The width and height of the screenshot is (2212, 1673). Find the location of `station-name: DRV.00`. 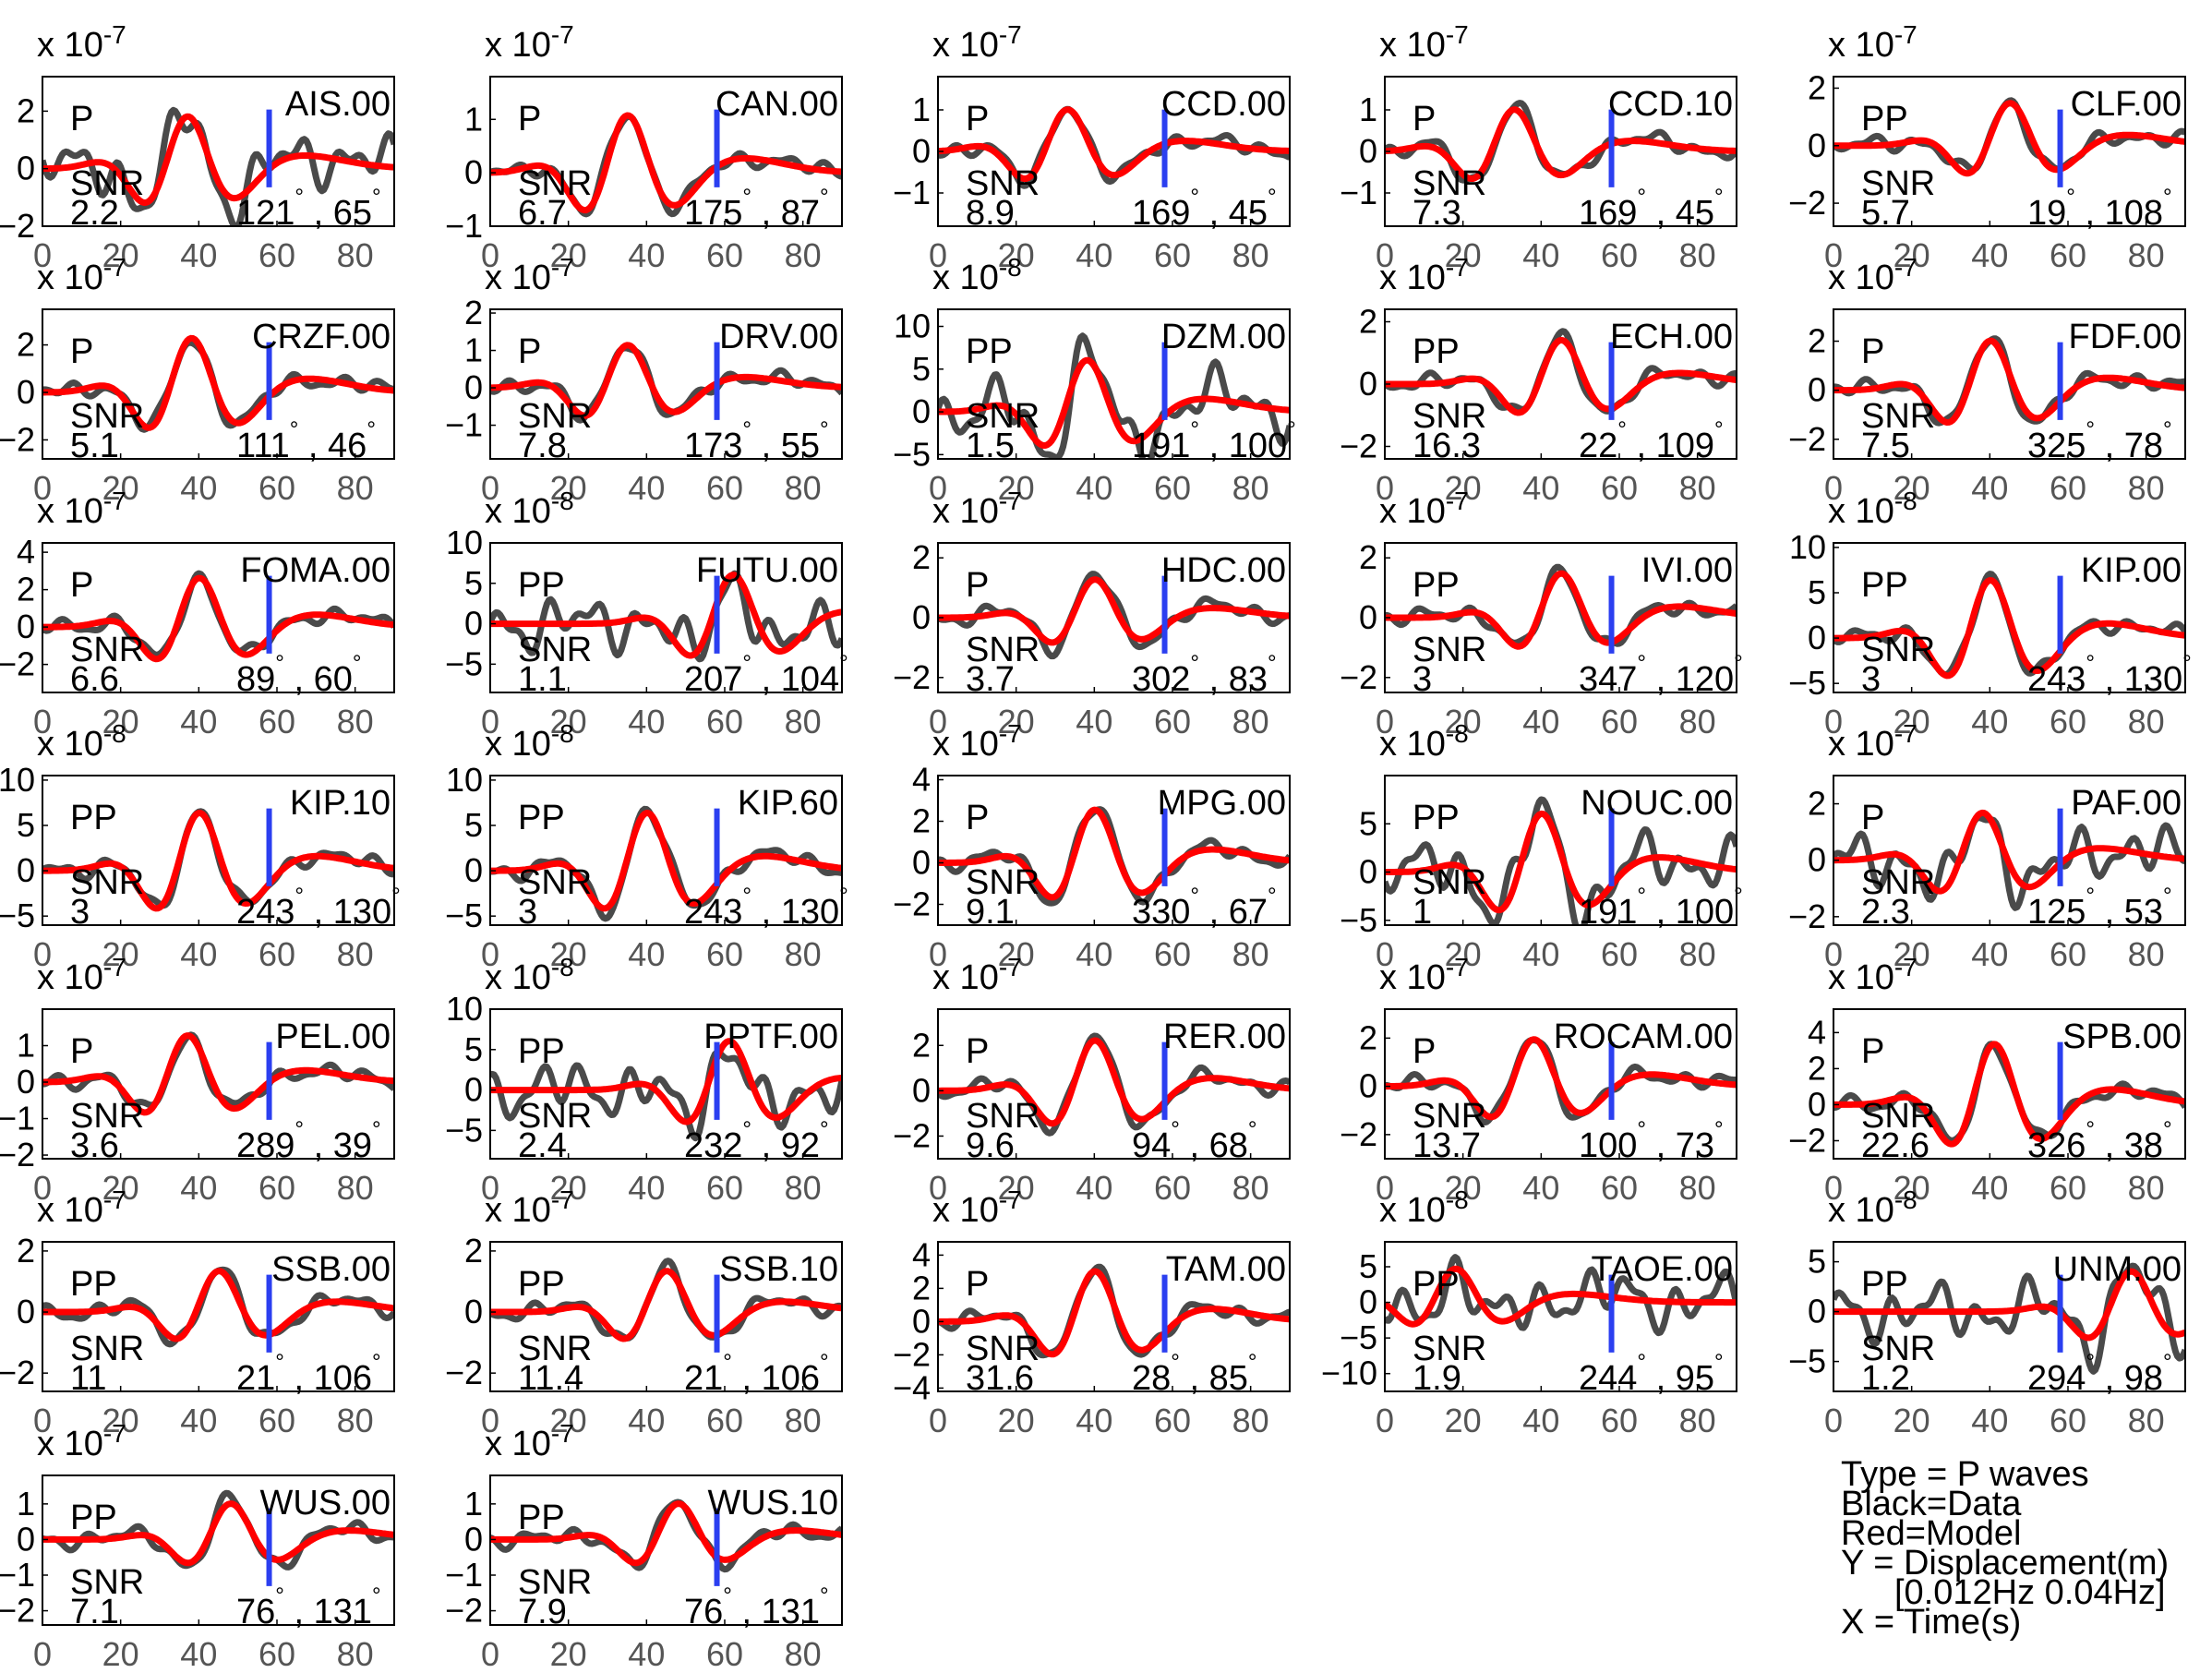

station-name: DRV.00 is located at coordinates (778, 337).